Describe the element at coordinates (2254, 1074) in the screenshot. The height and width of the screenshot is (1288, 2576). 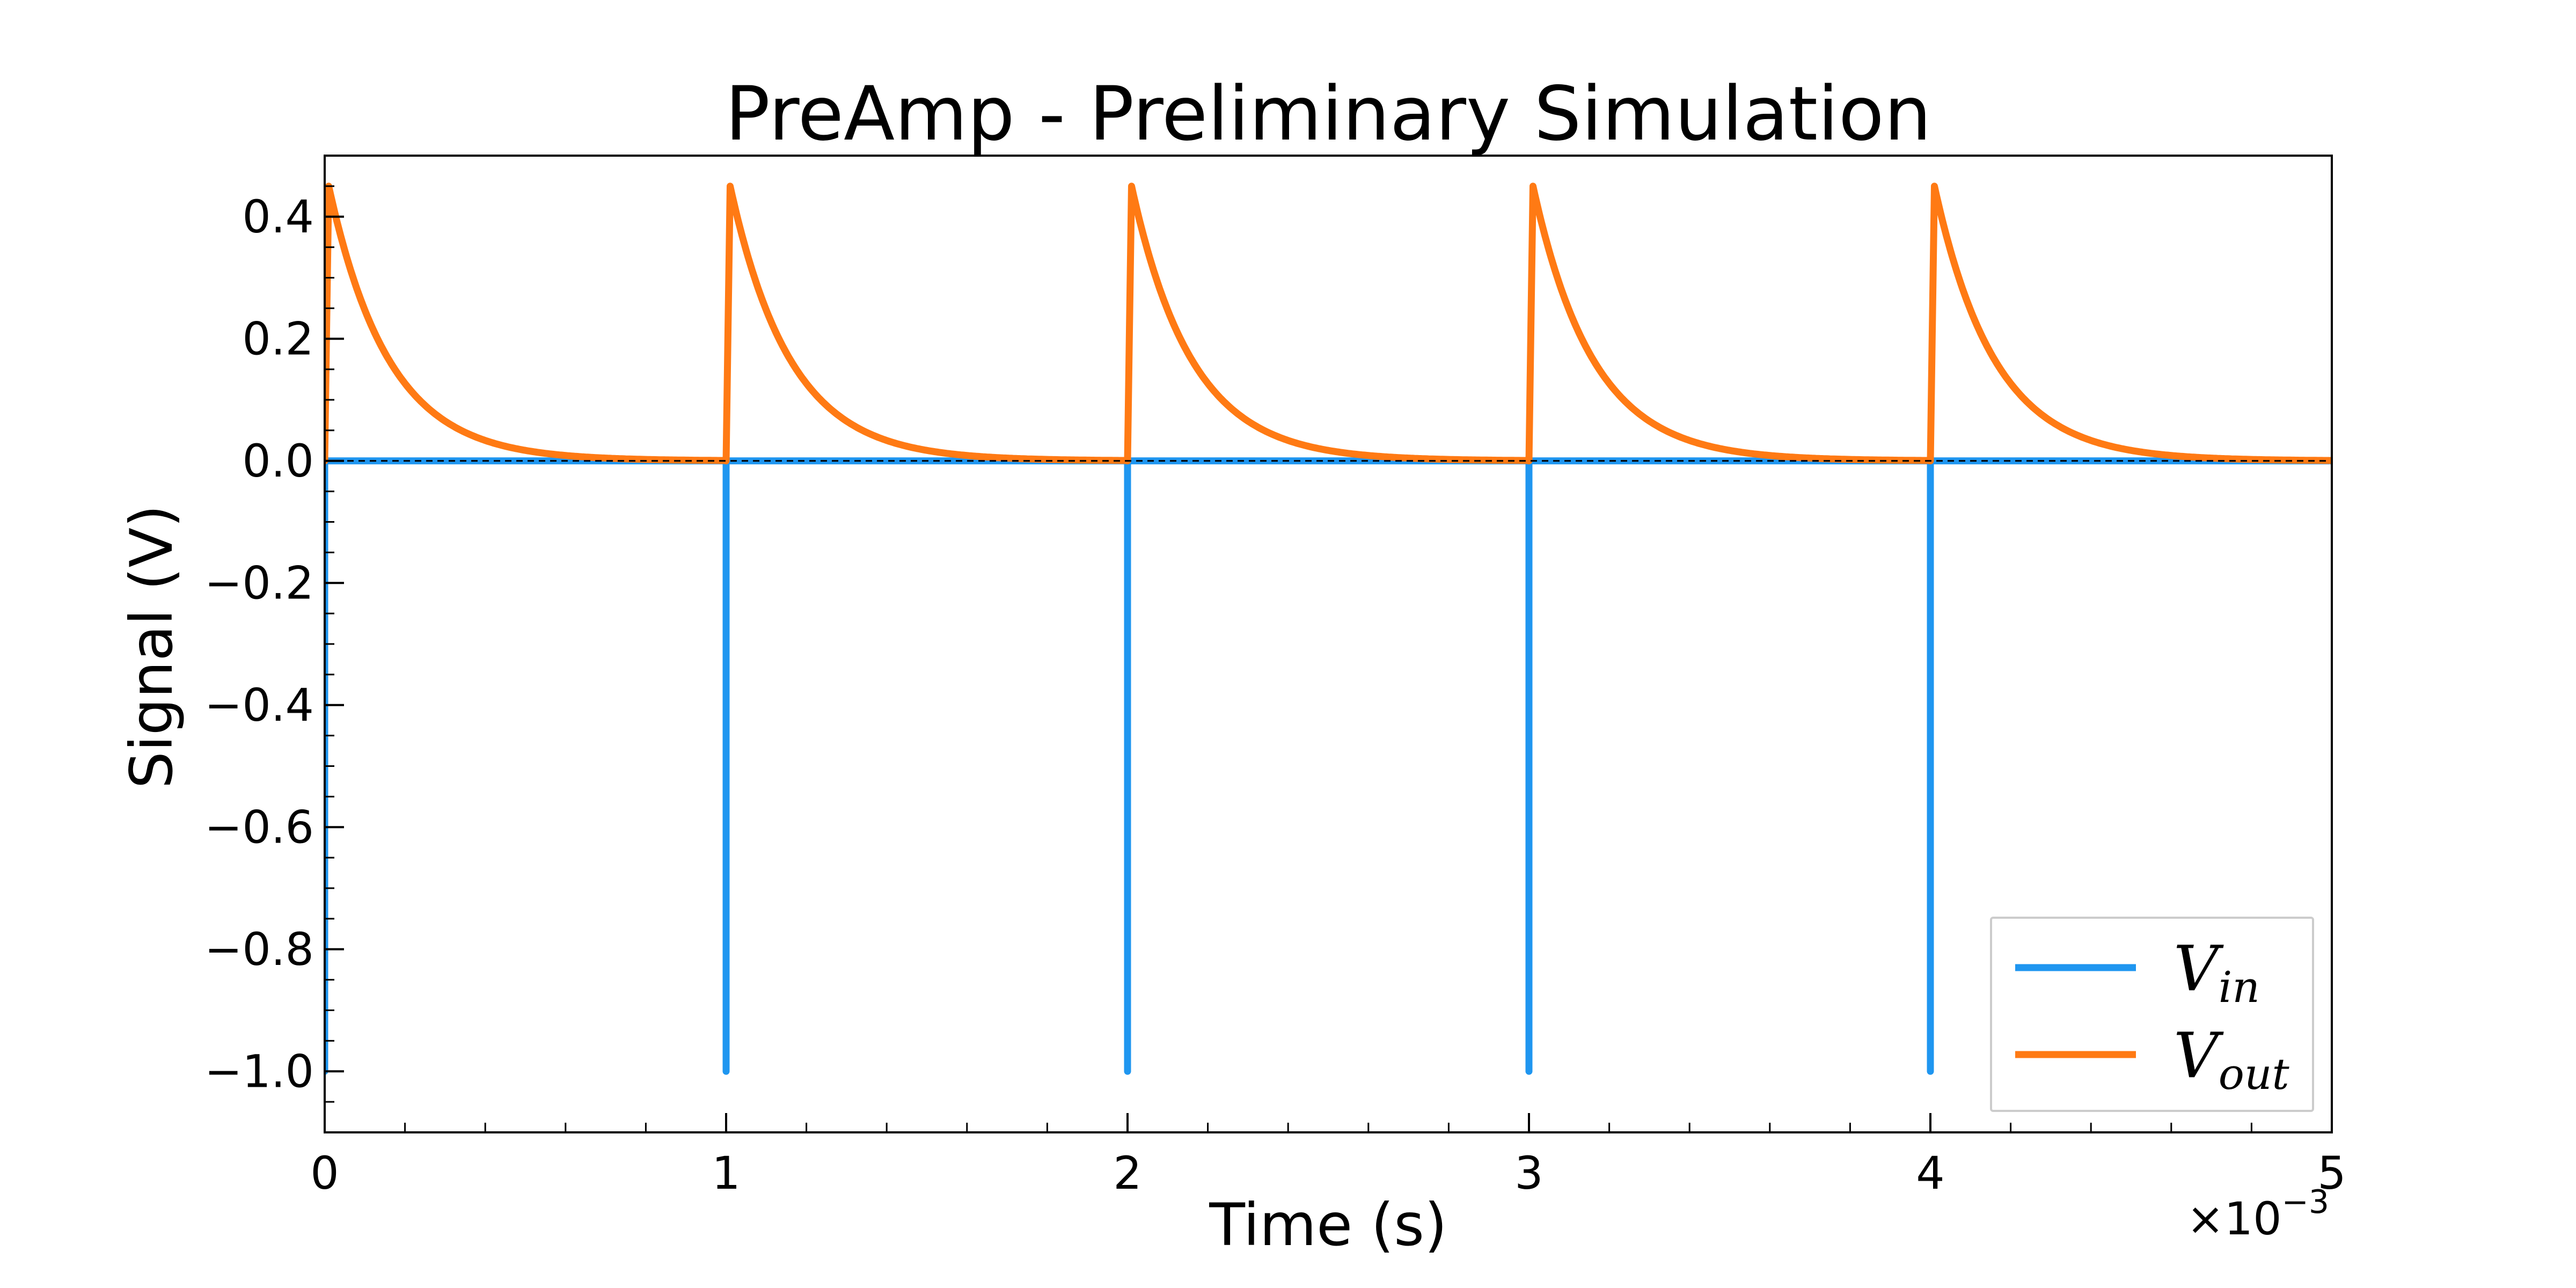
I see `legend-entry-subscript: out` at that location.